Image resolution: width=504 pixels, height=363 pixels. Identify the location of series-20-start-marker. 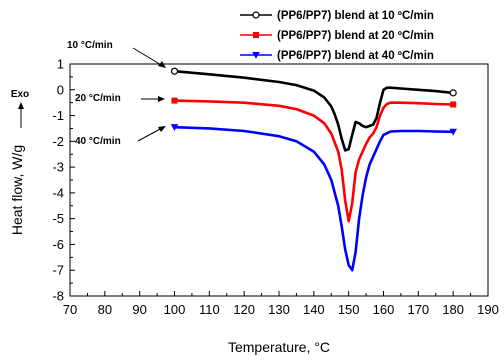
(174, 100).